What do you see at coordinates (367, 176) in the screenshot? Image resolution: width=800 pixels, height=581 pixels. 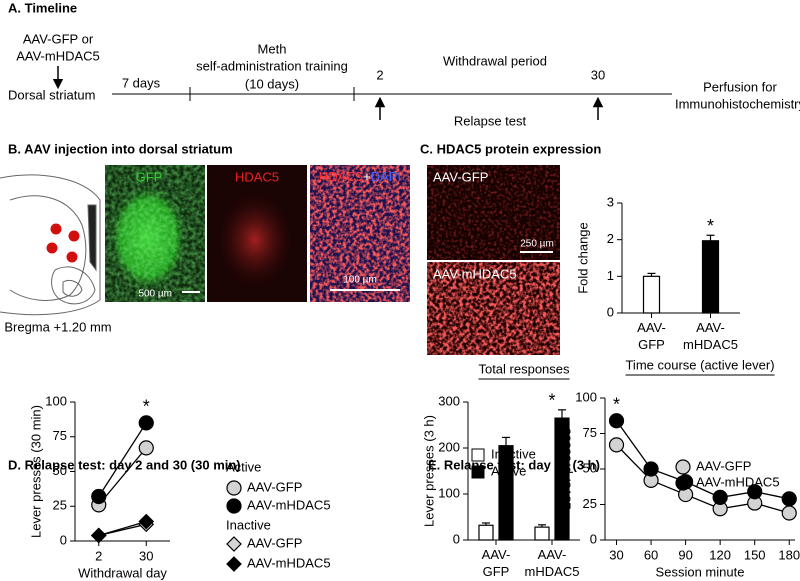 I see `label-part: +` at bounding box center [367, 176].